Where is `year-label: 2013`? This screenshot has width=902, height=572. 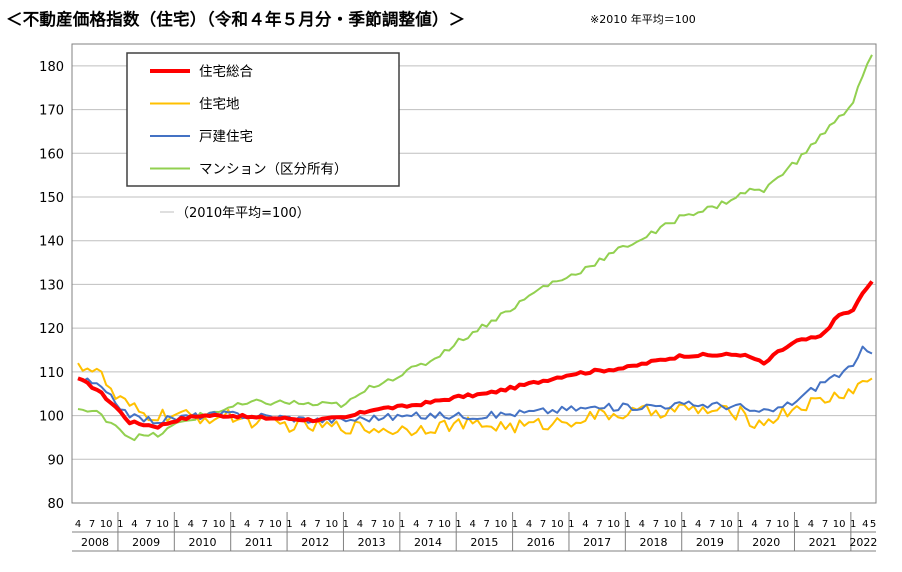 year-label: 2013 is located at coordinates (372, 542).